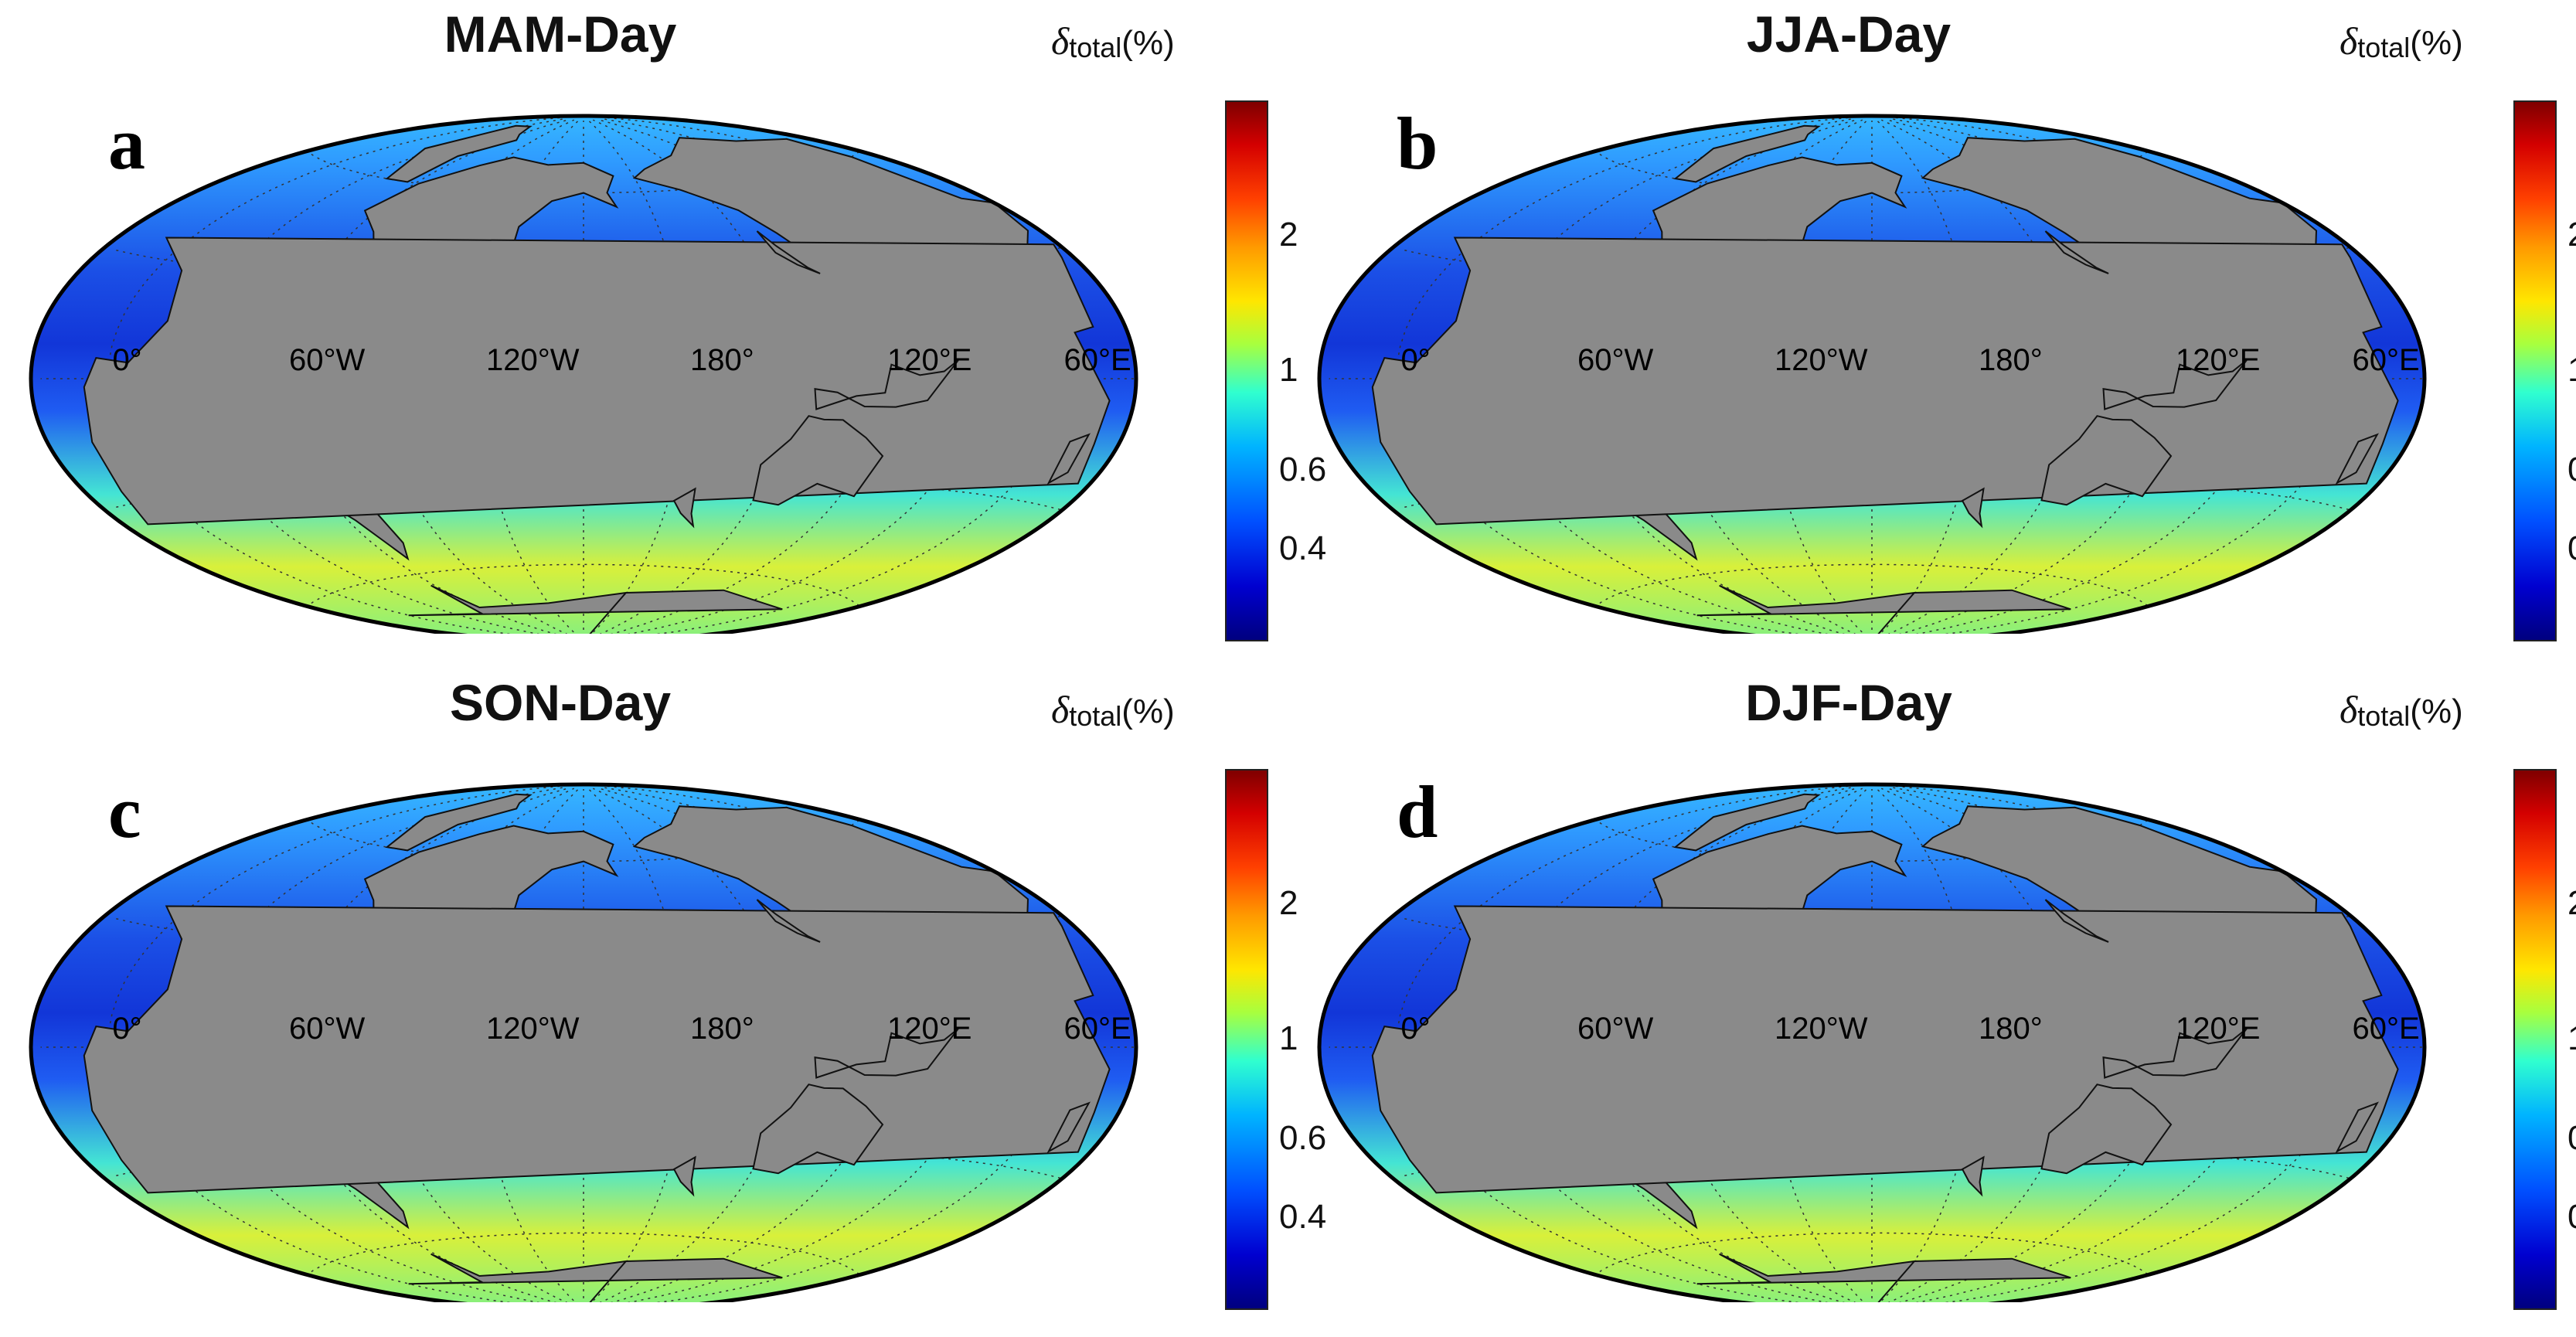 This screenshot has width=2576, height=1337. What do you see at coordinates (126, 143) in the screenshot?
I see `panel-letter: a` at bounding box center [126, 143].